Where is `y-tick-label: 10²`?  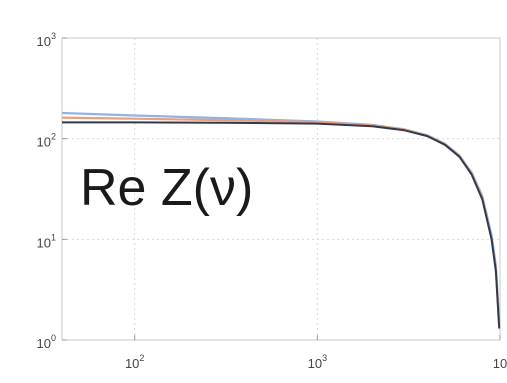 y-tick-label: 10² is located at coordinates (46, 141).